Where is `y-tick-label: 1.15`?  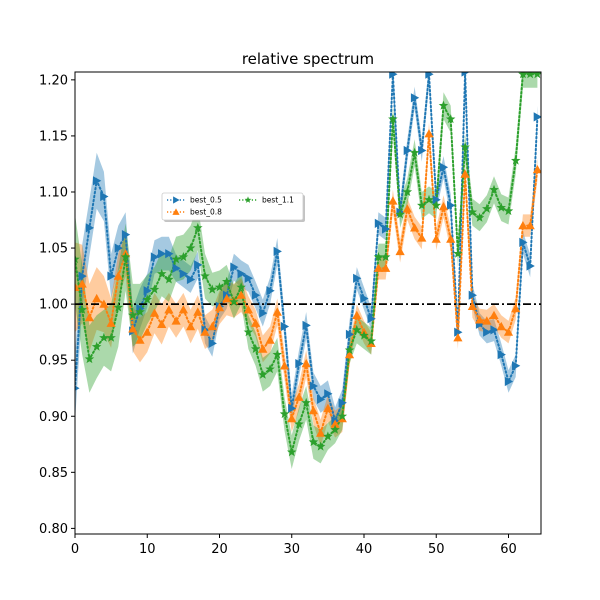
y-tick-label: 1.15 is located at coordinates (53, 136).